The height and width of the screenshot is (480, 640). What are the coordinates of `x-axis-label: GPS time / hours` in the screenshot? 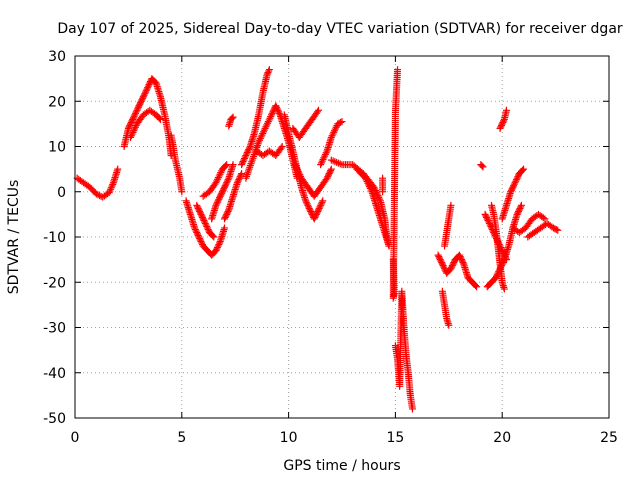 It's located at (341, 466).